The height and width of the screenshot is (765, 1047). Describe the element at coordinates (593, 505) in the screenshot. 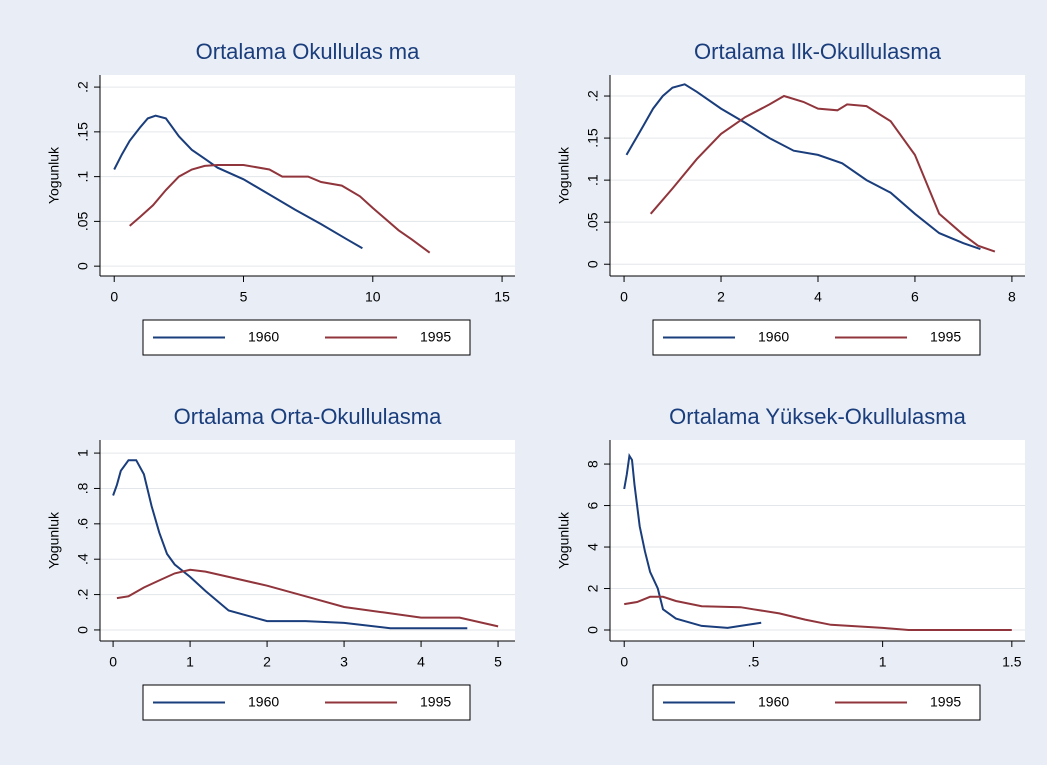

I see `y-tick-label: 6` at that location.